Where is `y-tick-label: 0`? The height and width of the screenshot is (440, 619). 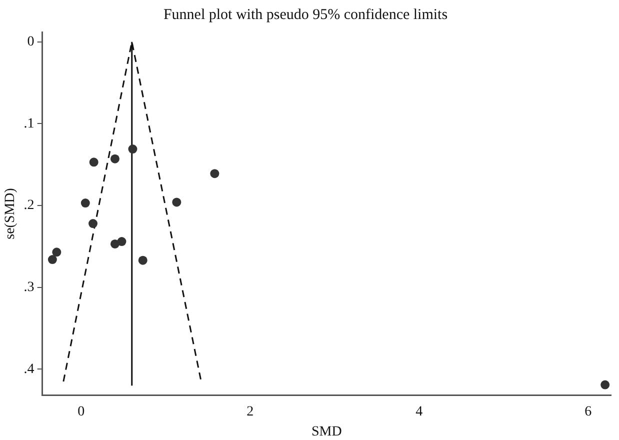
y-tick-label: 0 is located at coordinates (30, 42).